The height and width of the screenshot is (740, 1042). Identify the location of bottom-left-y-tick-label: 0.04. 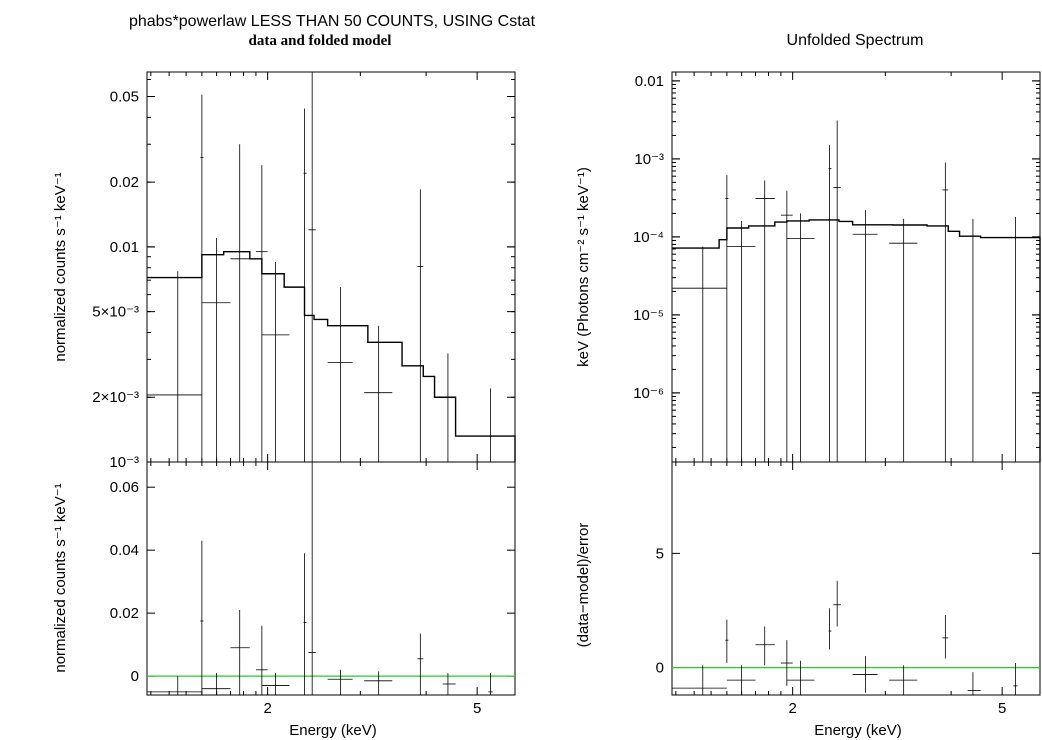
(124, 550).